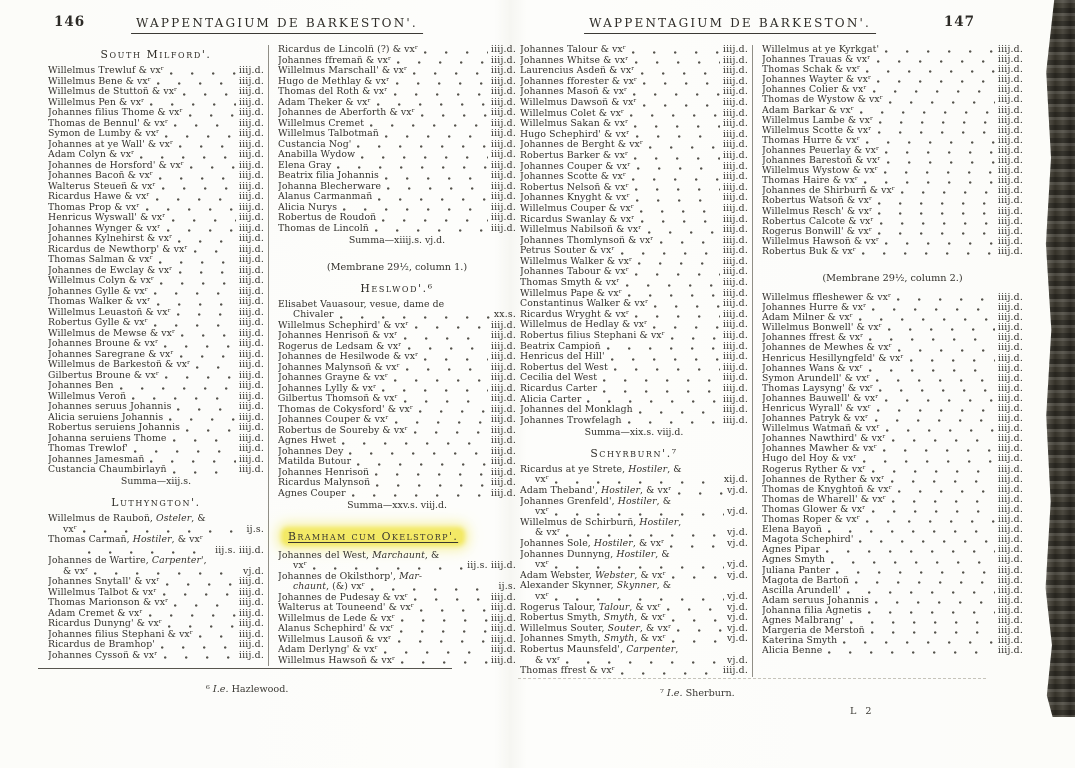  Describe the element at coordinates (156, 229) in the screenshot. I see `entry-row: Johannes Wynger & vxʳ iiij.d.` at that location.